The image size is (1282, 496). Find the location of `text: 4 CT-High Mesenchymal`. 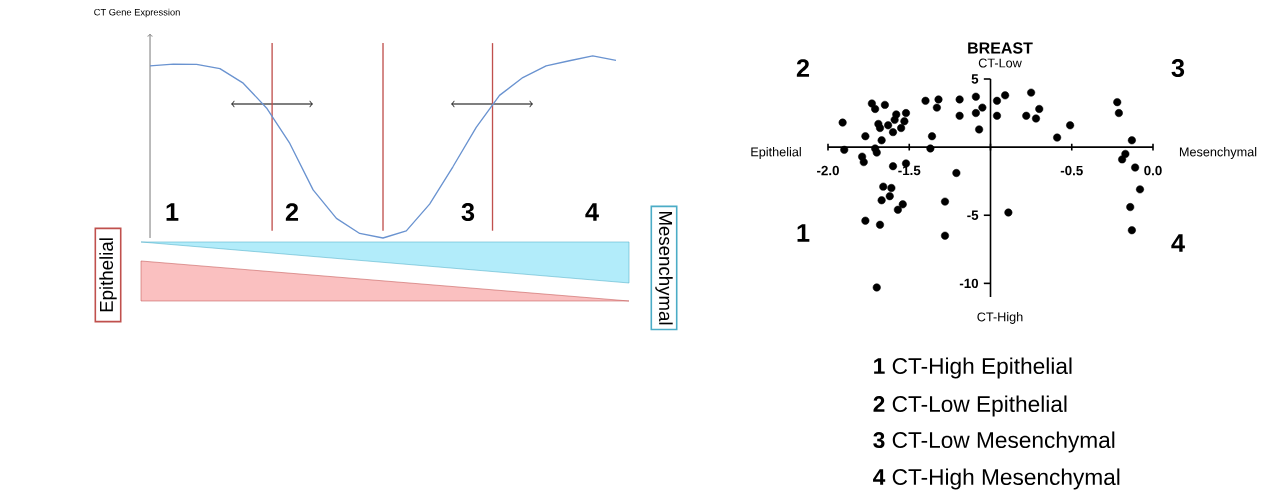

text: 4 CT-High Mesenchymal is located at coordinates (996, 479).